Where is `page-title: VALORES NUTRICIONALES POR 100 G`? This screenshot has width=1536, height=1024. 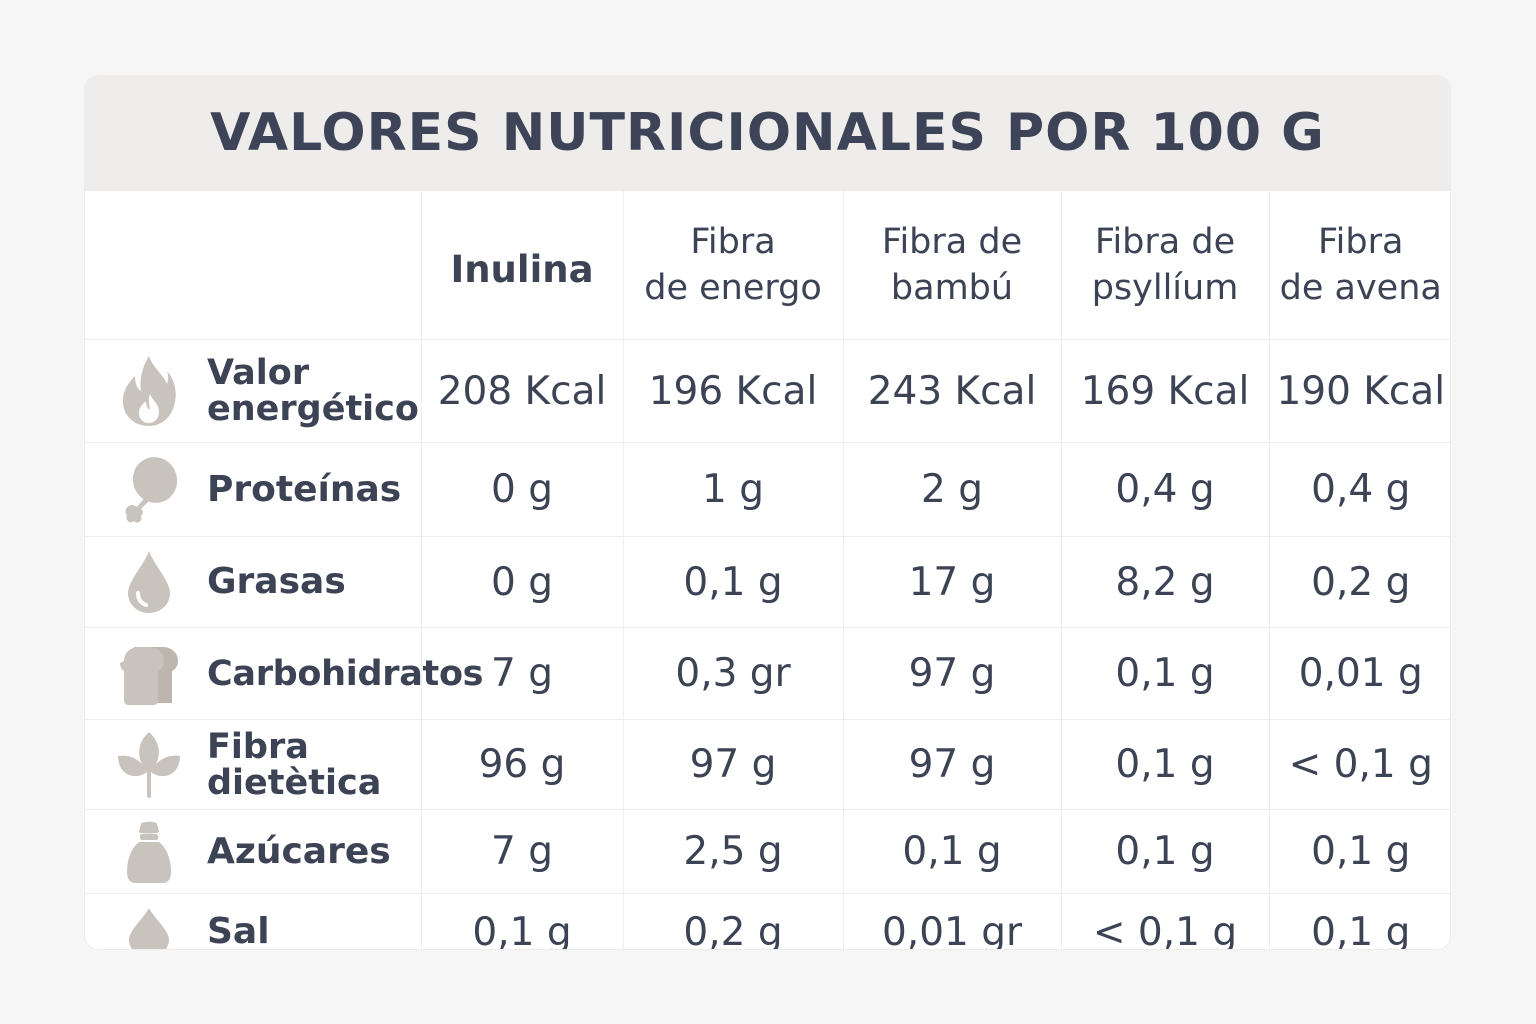
page-title: VALORES NUTRICIONALES POR 100 G is located at coordinates (767, 133).